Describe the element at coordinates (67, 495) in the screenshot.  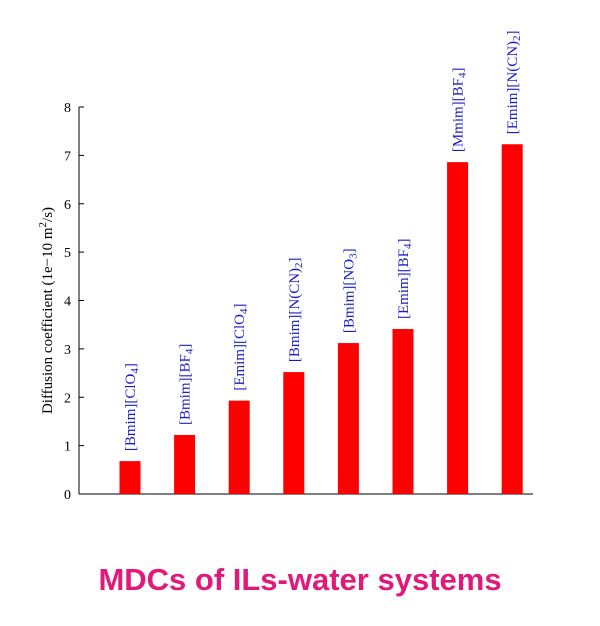
I see `y-tick-label: 0` at that location.